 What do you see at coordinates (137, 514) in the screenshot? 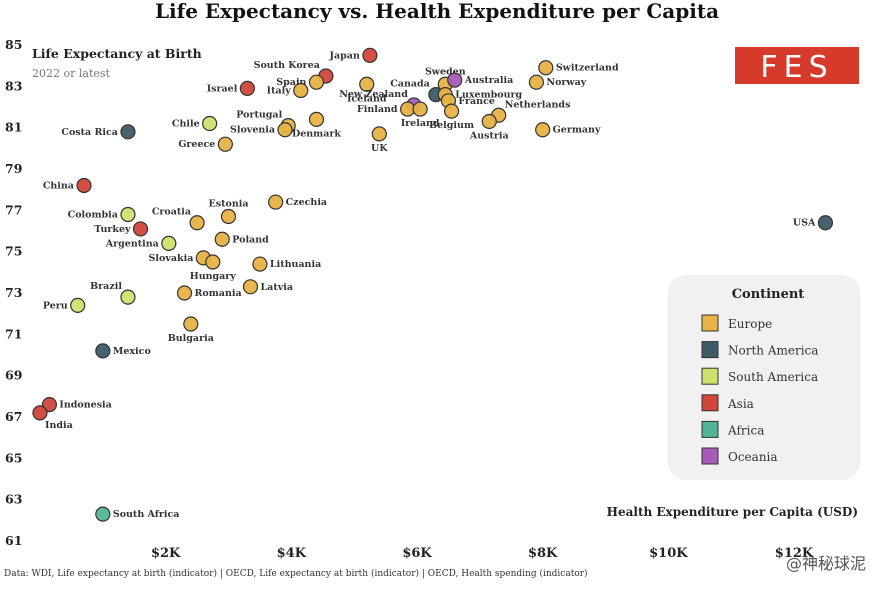
I see `data-point-group: South Africa` at bounding box center [137, 514].